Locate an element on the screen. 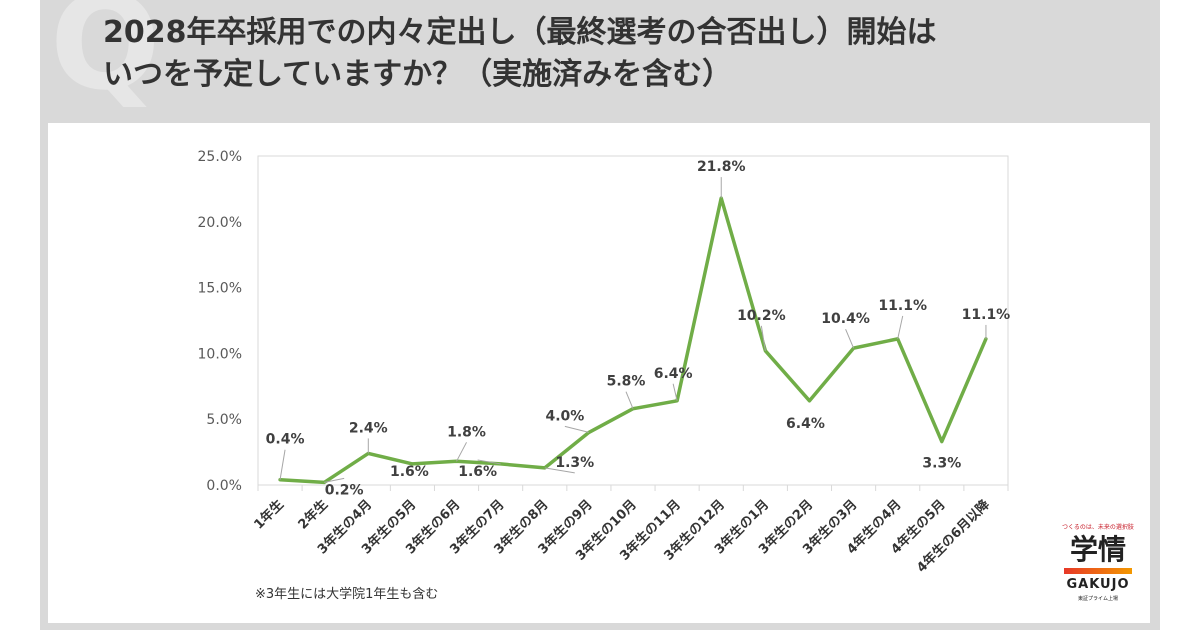 This screenshot has height=630, width=1200. y-tick-label: 0.0% is located at coordinates (224, 486).